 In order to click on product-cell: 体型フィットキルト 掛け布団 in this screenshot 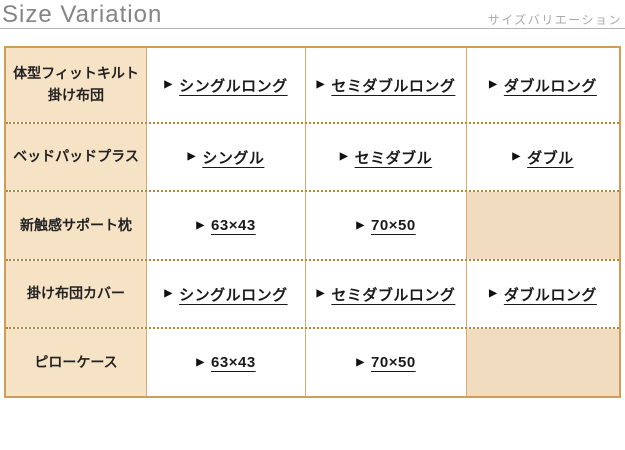, I will do `click(76, 85)`.